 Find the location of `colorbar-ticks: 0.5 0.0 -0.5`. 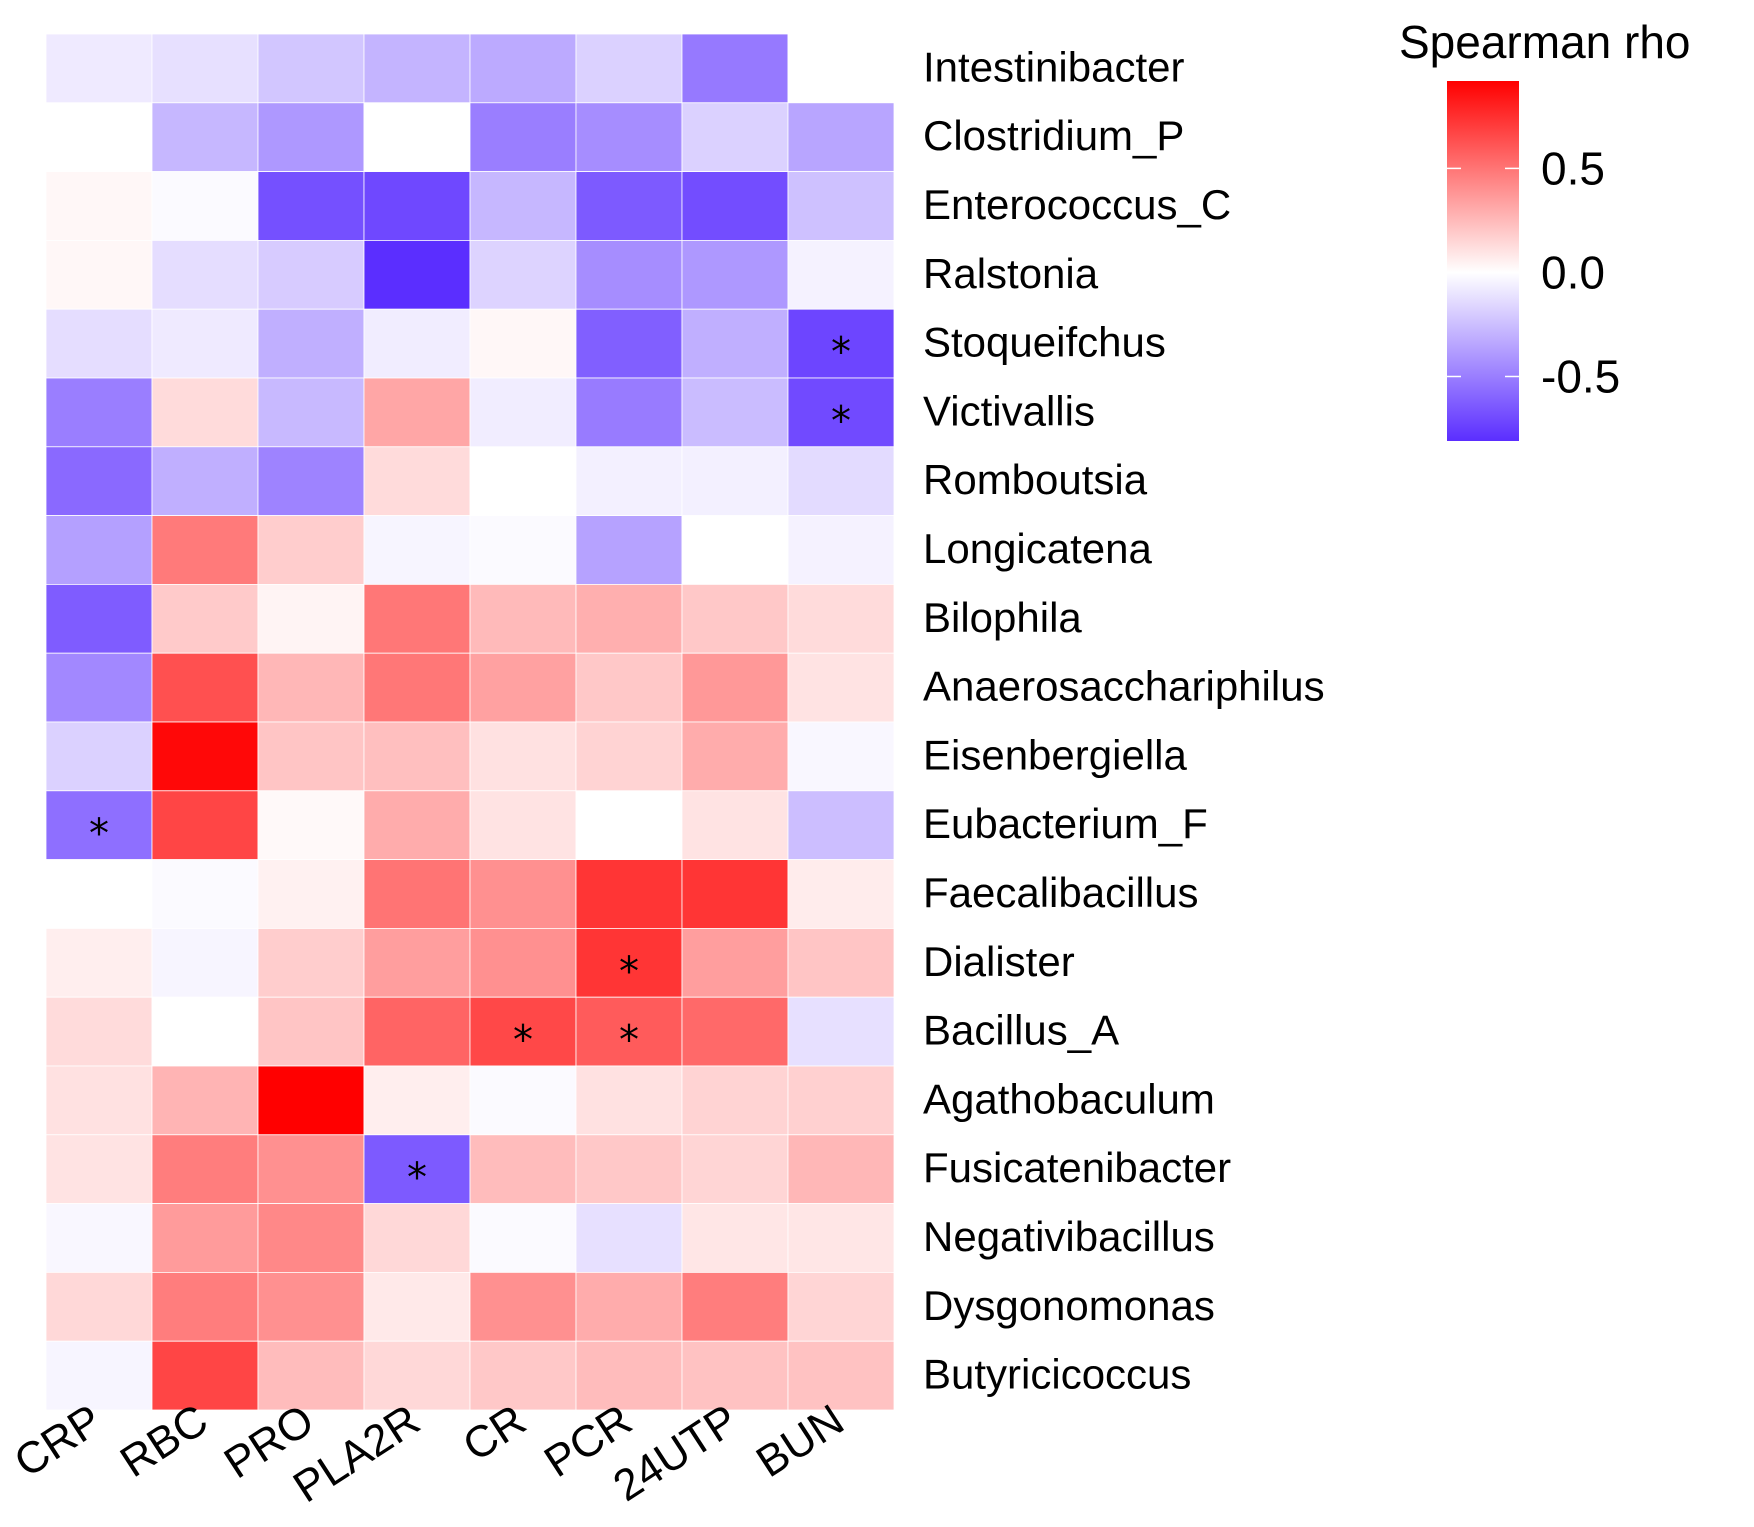

colorbar-ticks: 0.5 0.0 -0.5 is located at coordinates (1533, 272).